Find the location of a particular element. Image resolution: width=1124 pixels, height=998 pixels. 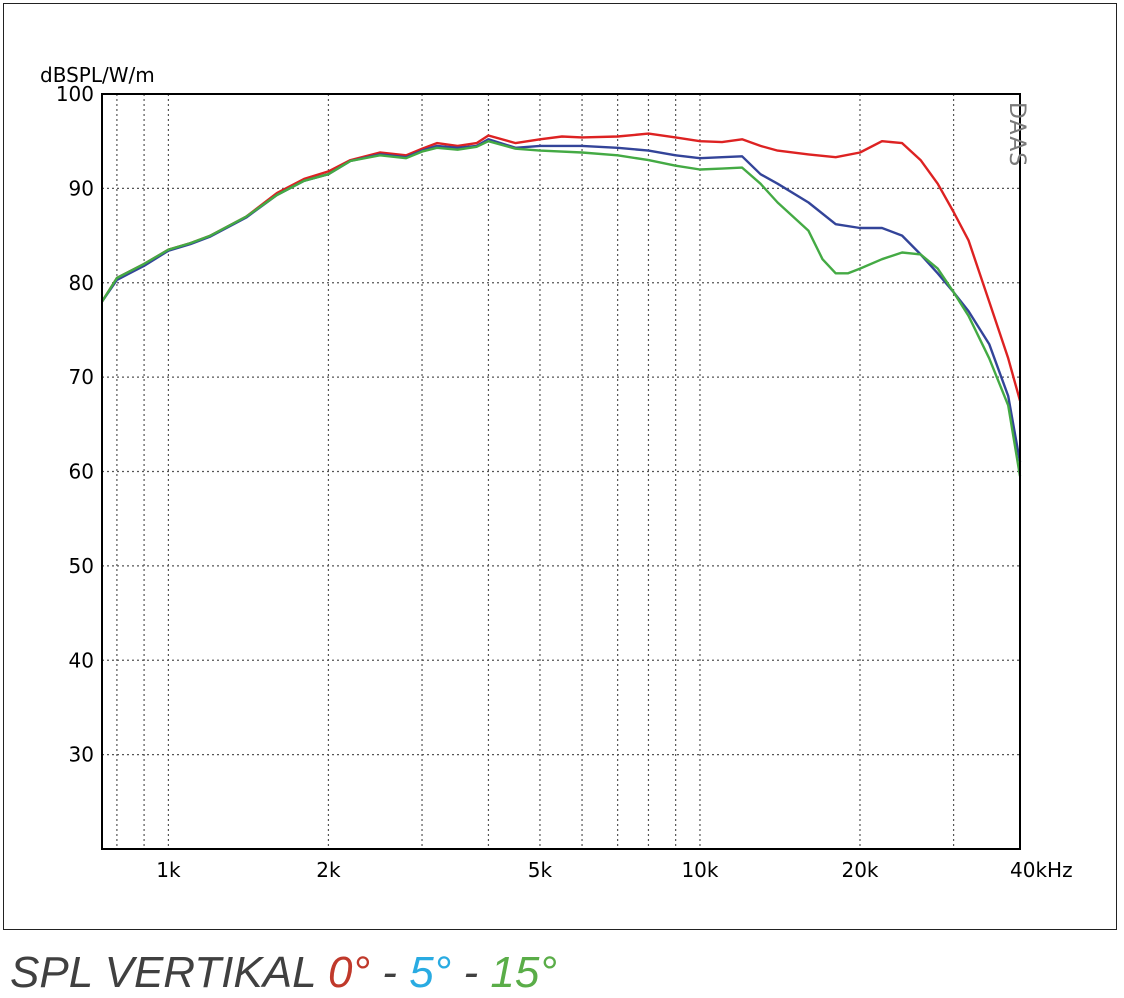

y-tick-label: 100 is located at coordinates (75, 94).